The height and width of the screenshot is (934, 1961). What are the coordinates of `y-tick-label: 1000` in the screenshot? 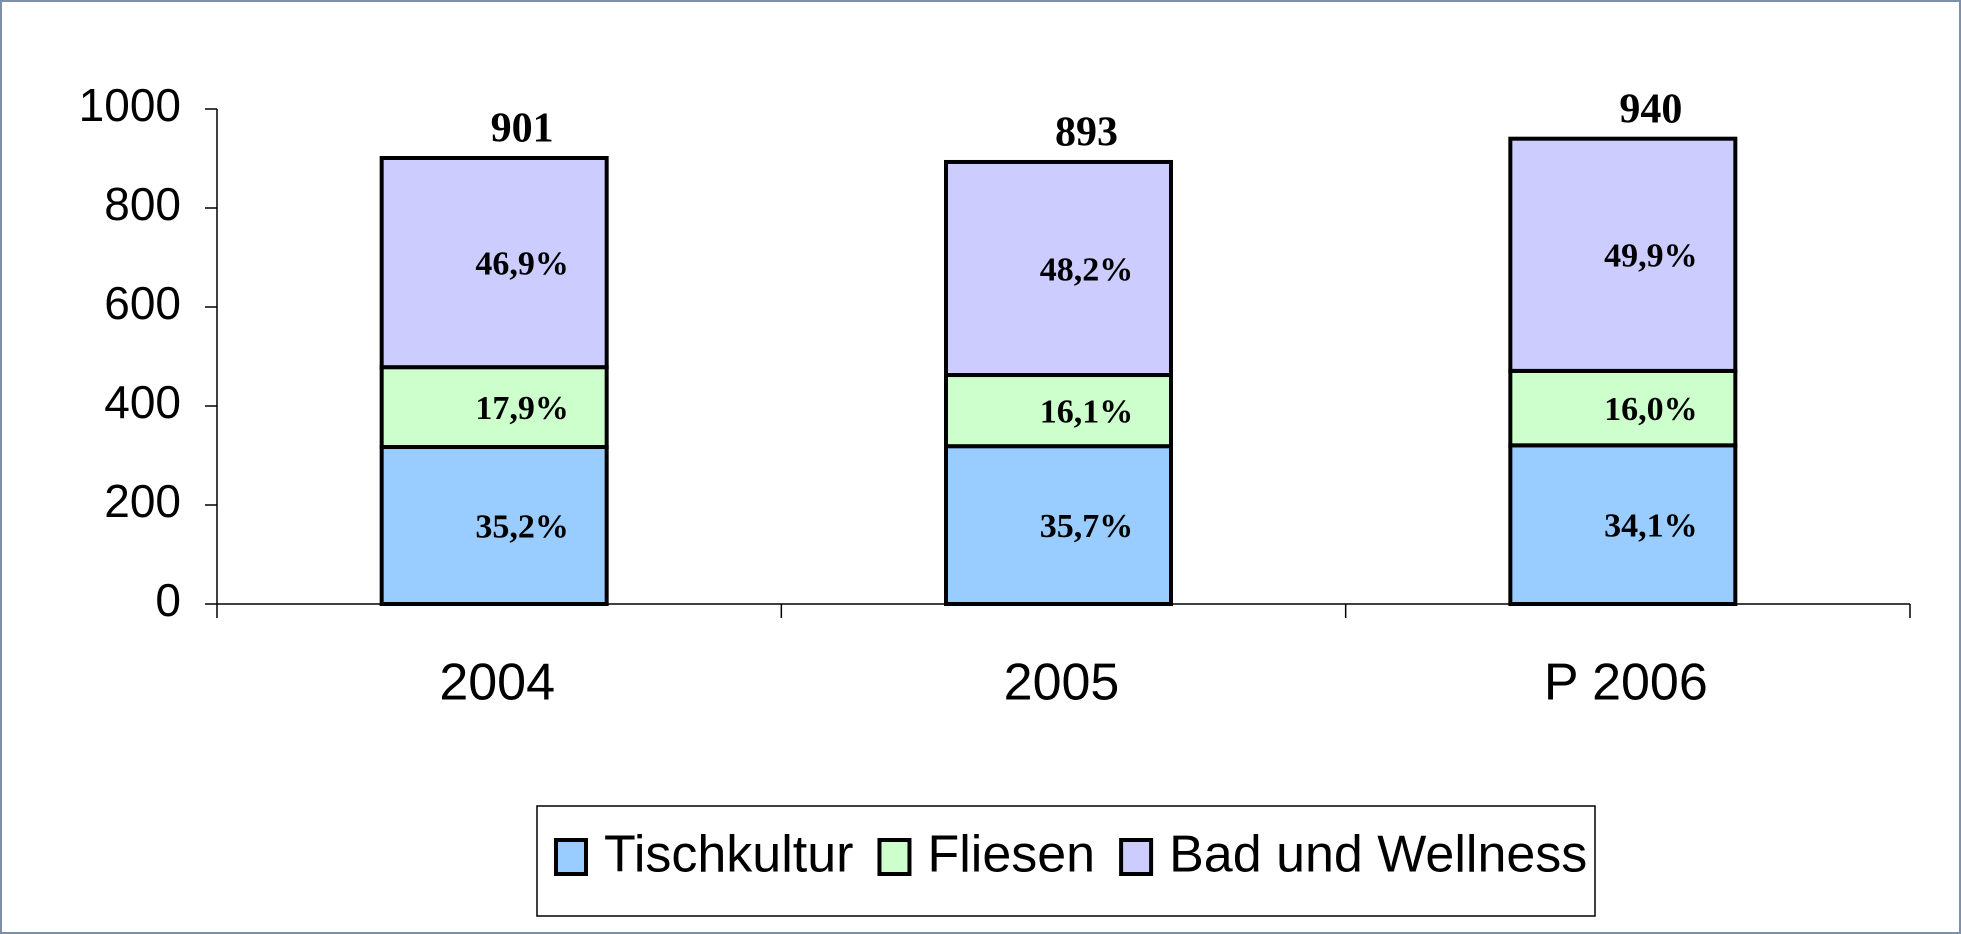 It's located at (130, 105).